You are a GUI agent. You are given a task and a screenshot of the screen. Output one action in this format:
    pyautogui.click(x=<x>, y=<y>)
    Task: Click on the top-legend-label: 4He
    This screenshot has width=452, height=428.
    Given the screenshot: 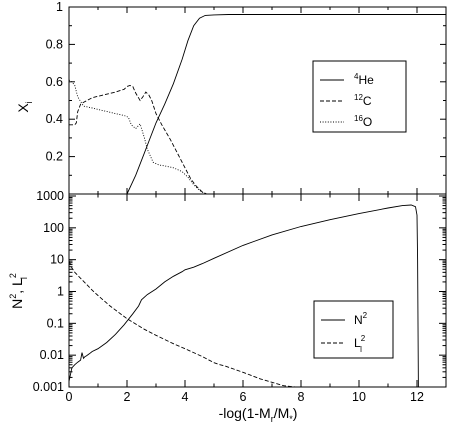 What is the action you would take?
    pyautogui.click(x=364, y=79)
    